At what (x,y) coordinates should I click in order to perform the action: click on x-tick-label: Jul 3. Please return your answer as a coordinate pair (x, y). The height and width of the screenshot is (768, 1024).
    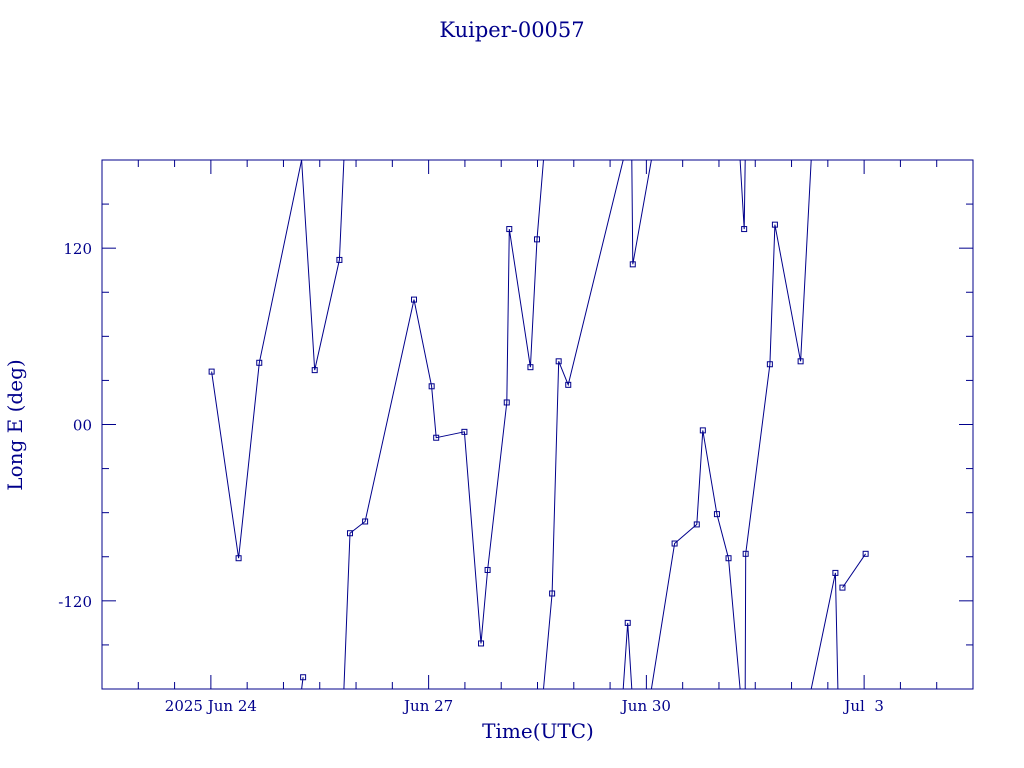
    Looking at the image, I should click on (863, 706).